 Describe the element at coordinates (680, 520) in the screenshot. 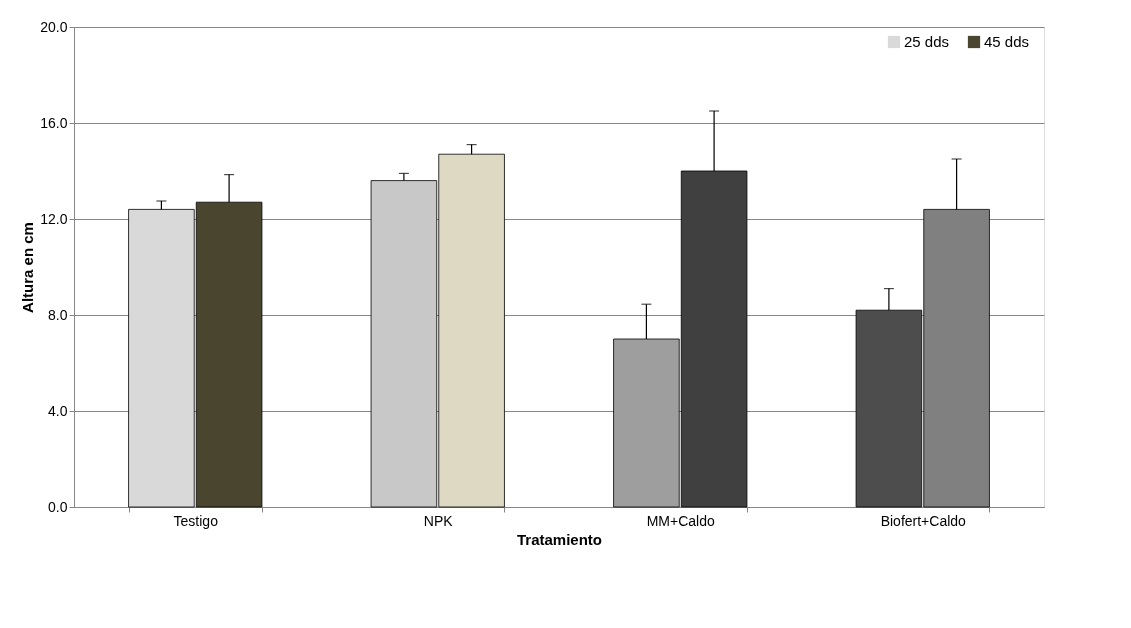

I see `x-tick-label: MM+Caldo` at that location.